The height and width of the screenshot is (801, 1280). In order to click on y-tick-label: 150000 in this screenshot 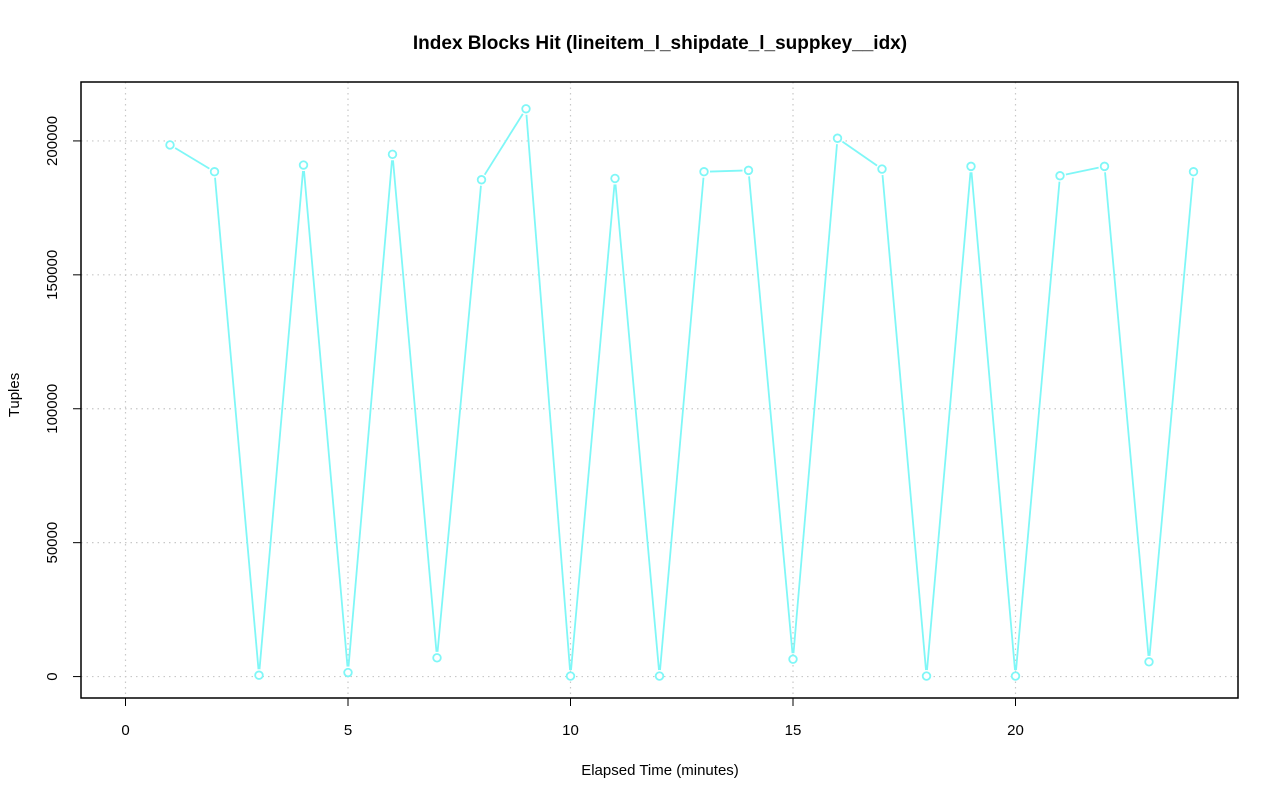, I will do `click(52, 275)`.